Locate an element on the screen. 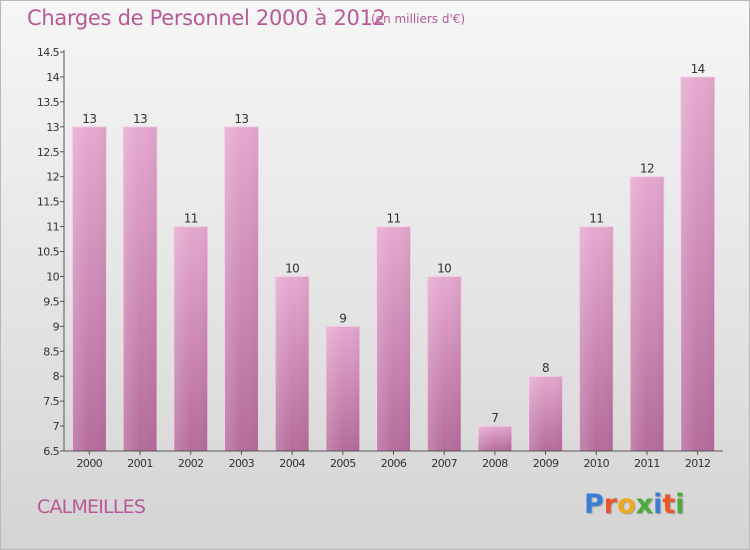 Image resolution: width=750 pixels, height=550 pixels. y-tick-label: 11 is located at coordinates (52, 227).